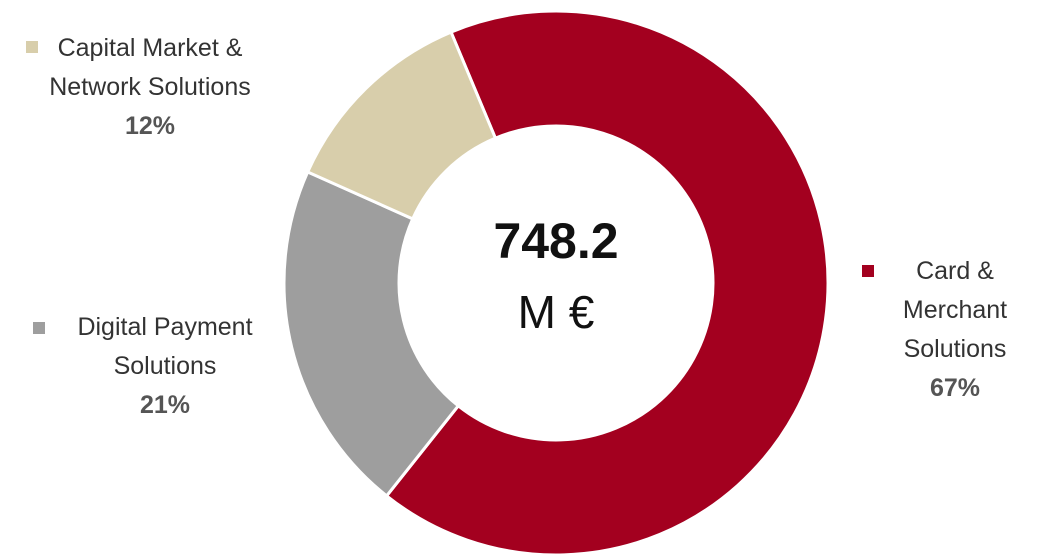  Describe the element at coordinates (150, 126) in the screenshot. I see `value-label: 12%` at that location.